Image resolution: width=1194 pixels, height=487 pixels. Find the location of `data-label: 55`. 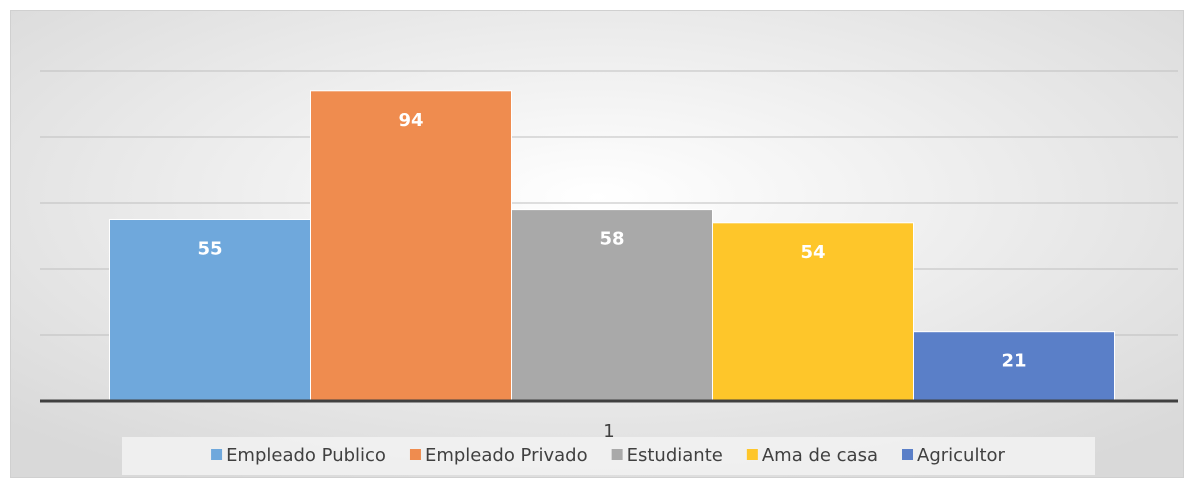

data-label: 55 is located at coordinates (209, 249).